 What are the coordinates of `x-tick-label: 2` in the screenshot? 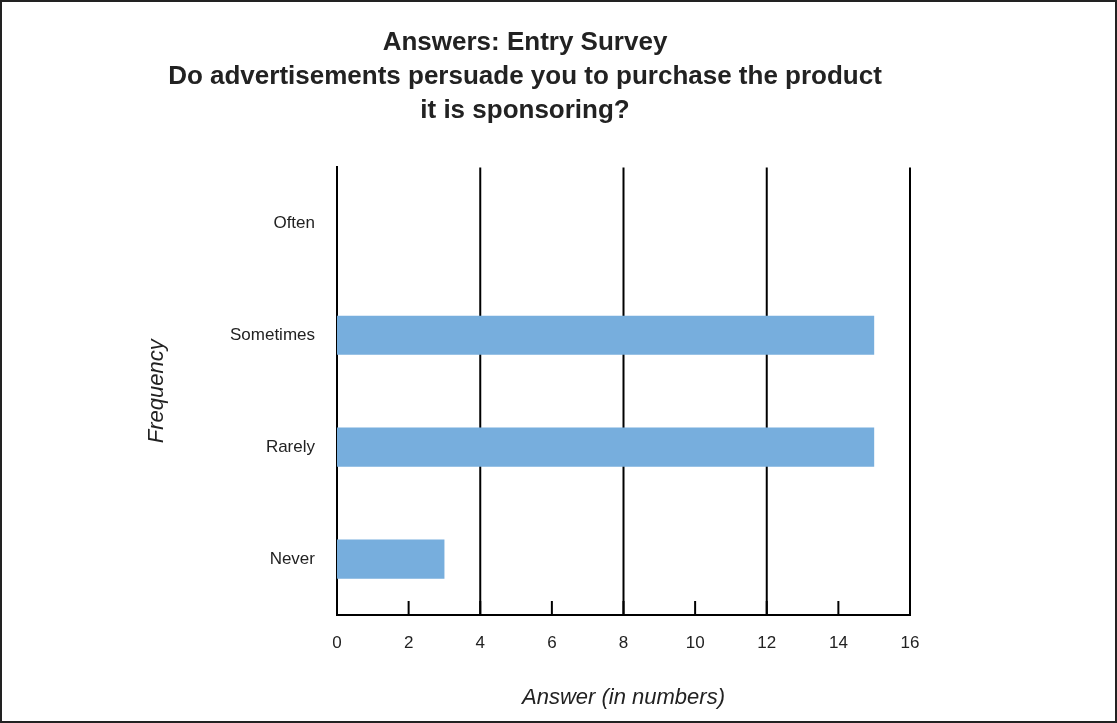 It's located at (408, 642).